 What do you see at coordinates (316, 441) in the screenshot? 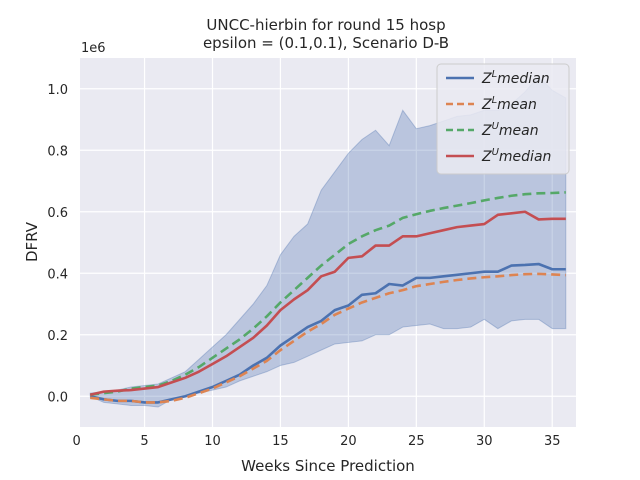
I see `x-ticks: 0 5 10 15 20 25 30 35` at bounding box center [316, 441].